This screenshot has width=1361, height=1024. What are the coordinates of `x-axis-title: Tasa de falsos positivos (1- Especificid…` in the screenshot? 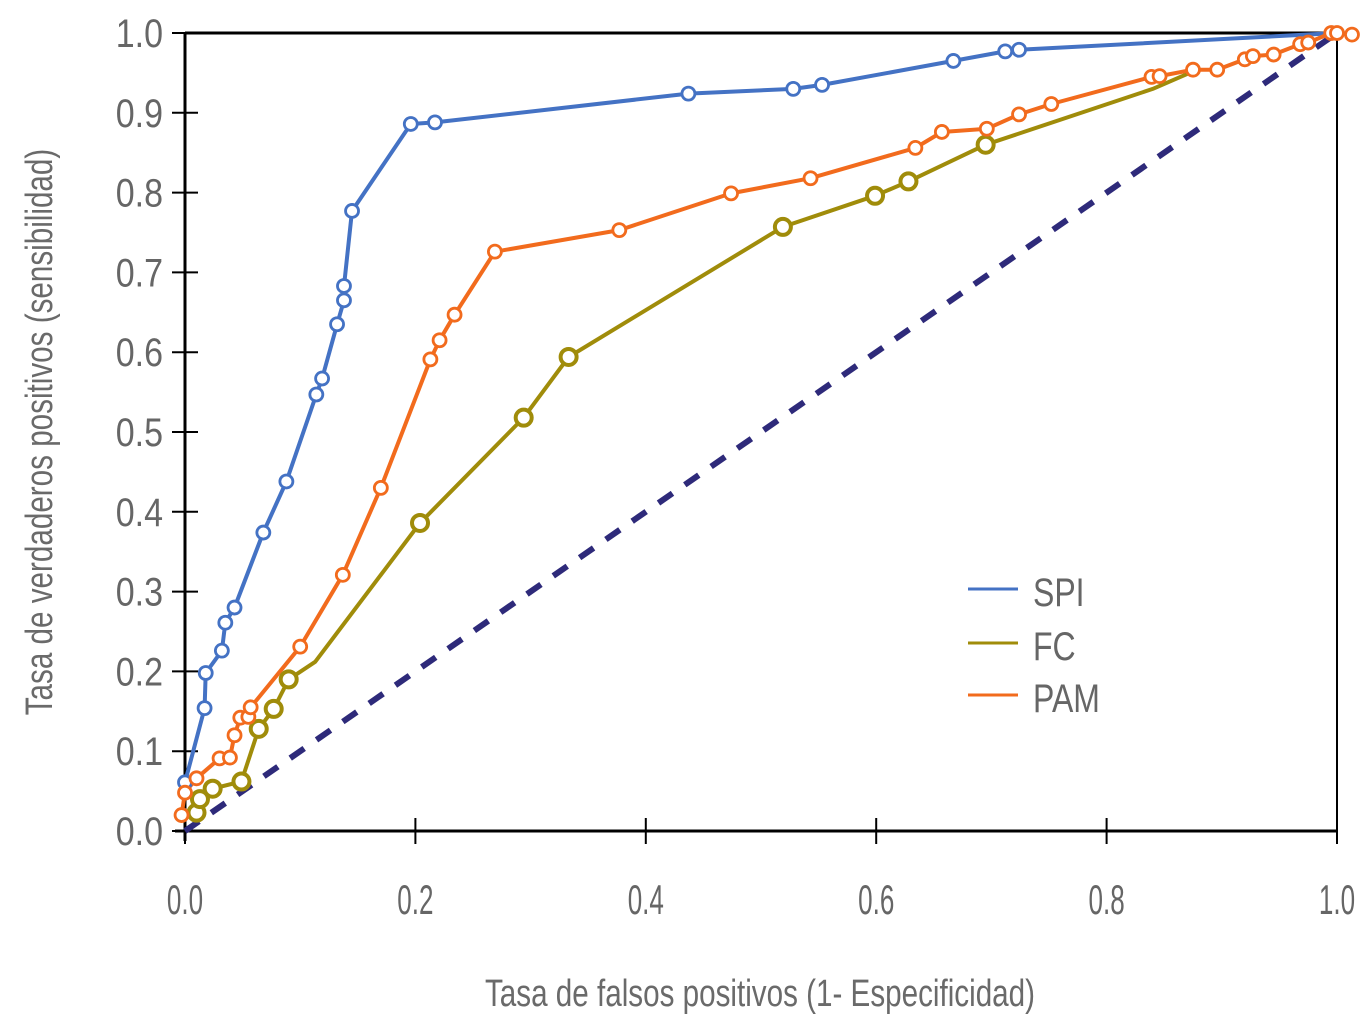 It's located at (760, 994).